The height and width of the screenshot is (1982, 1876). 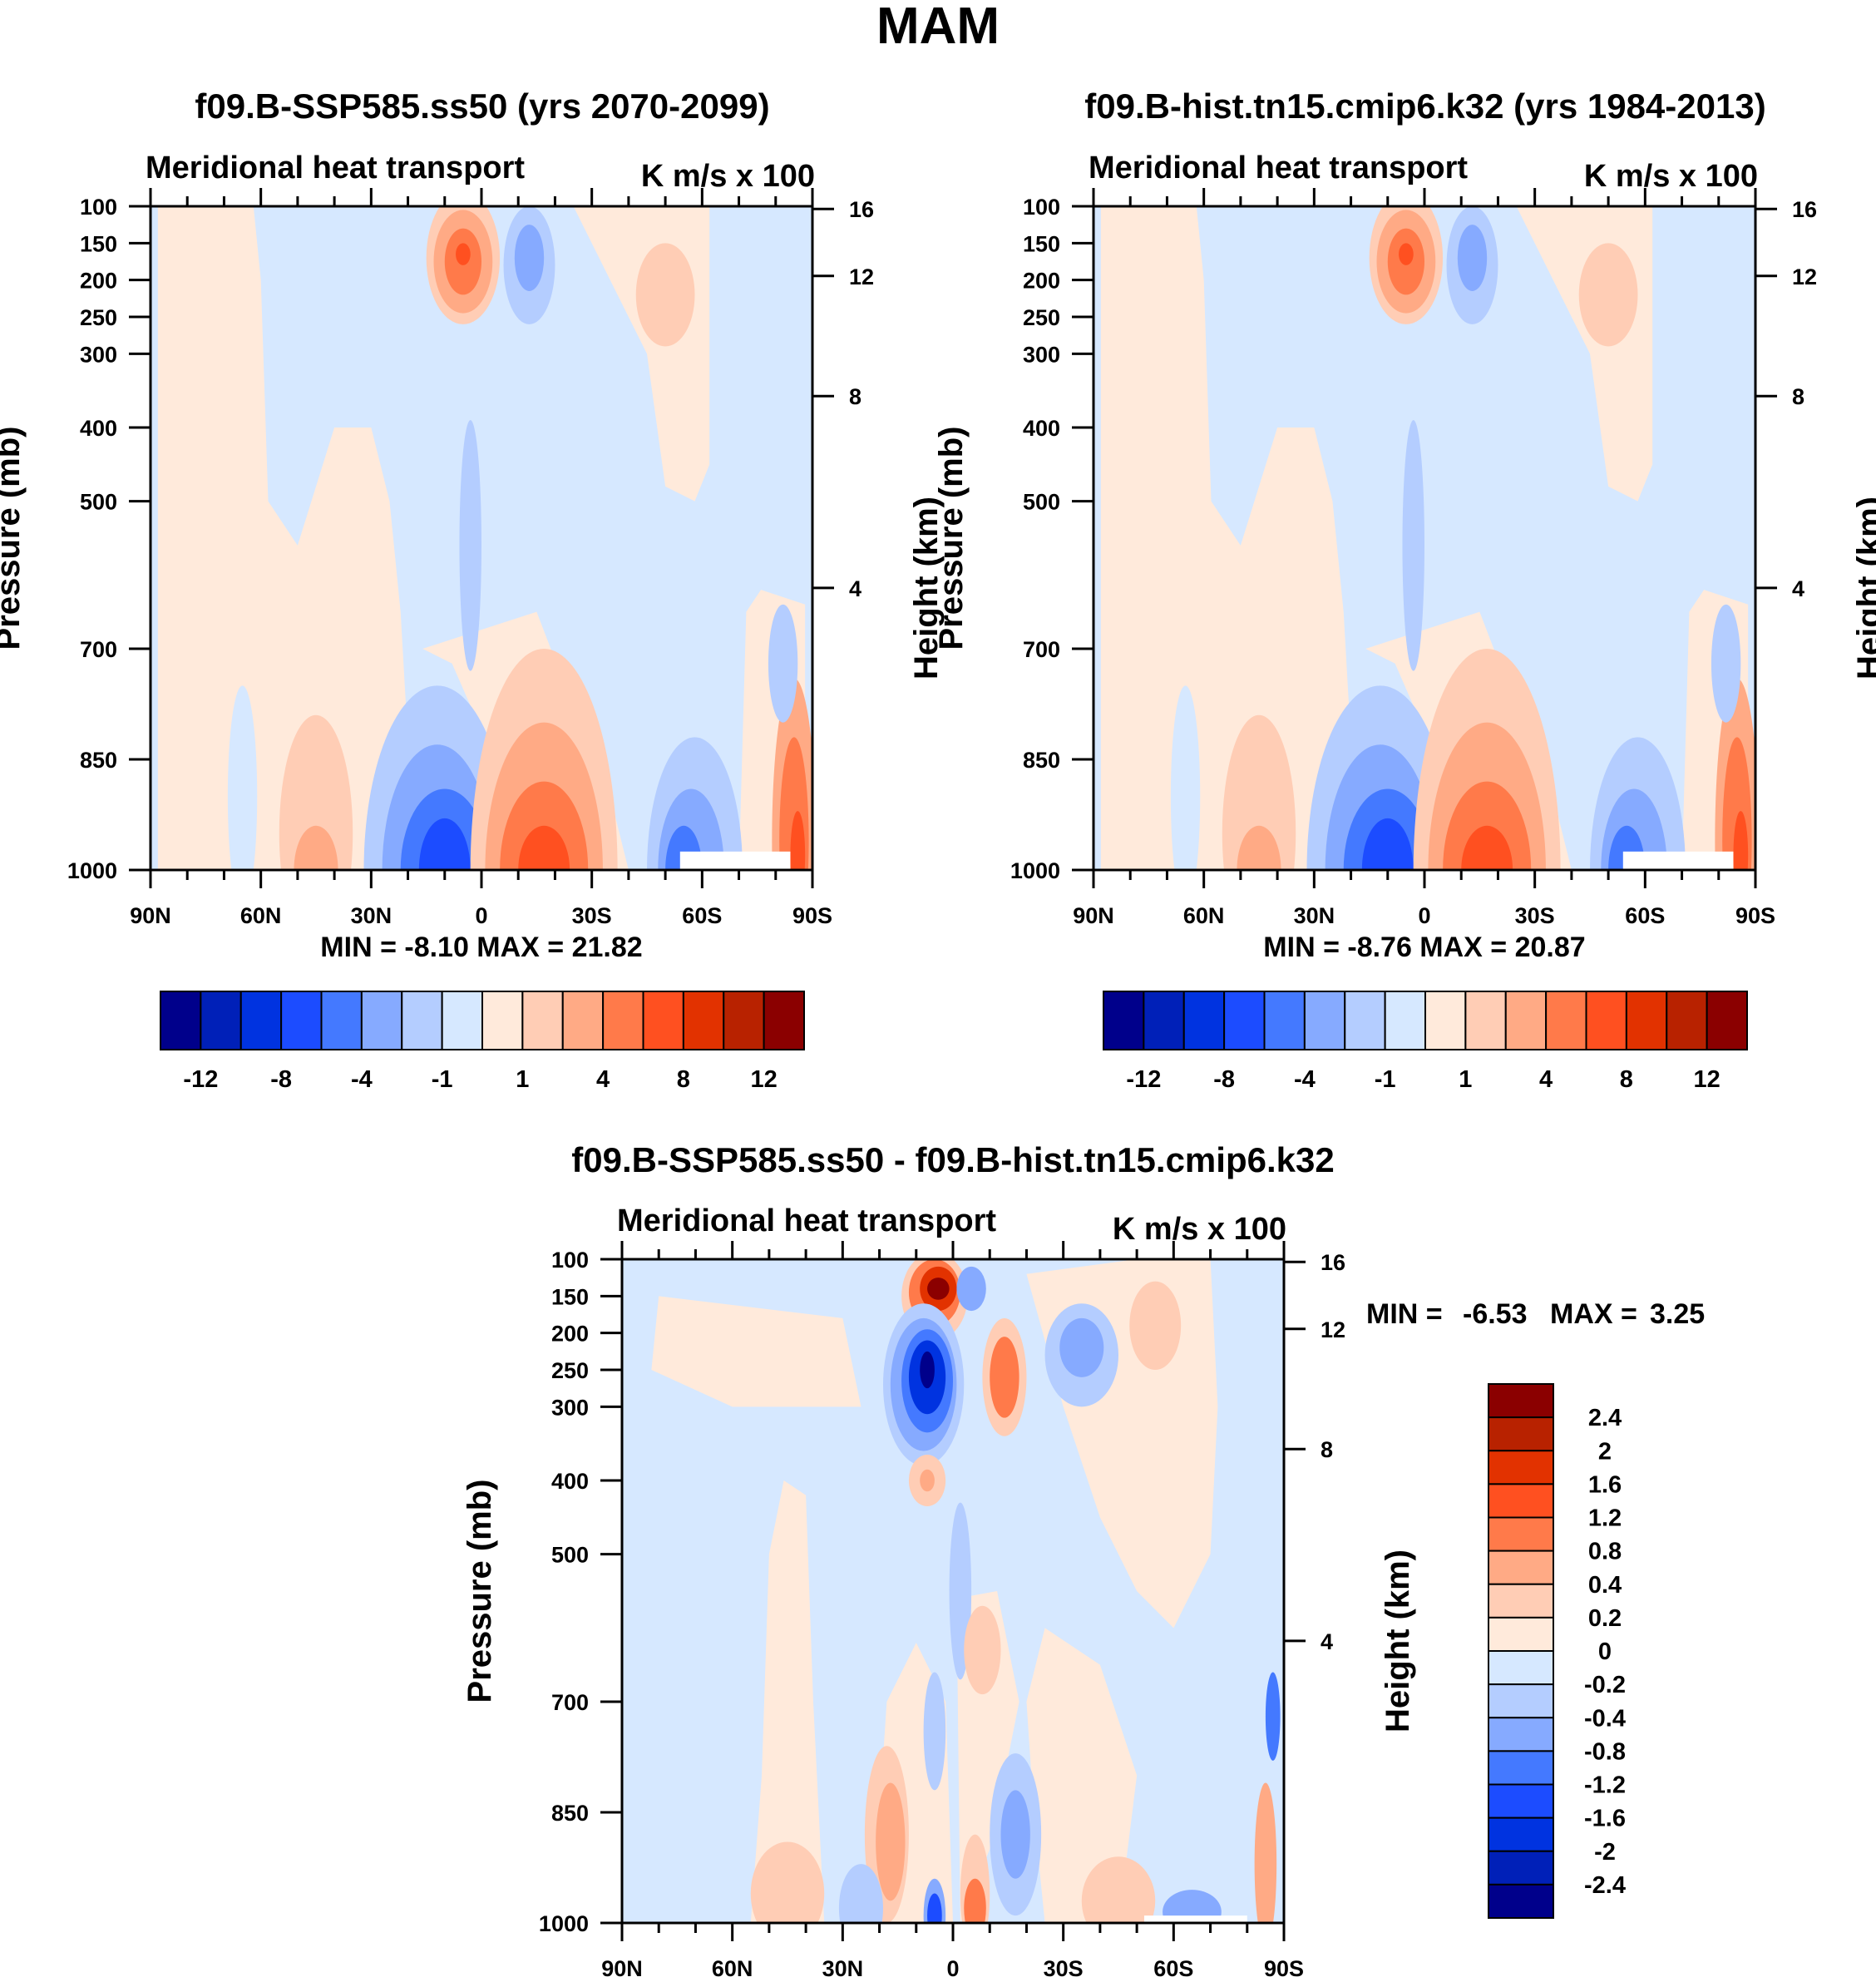 I want to click on x-tick-label: 30S, so click(x=1064, y=1969).